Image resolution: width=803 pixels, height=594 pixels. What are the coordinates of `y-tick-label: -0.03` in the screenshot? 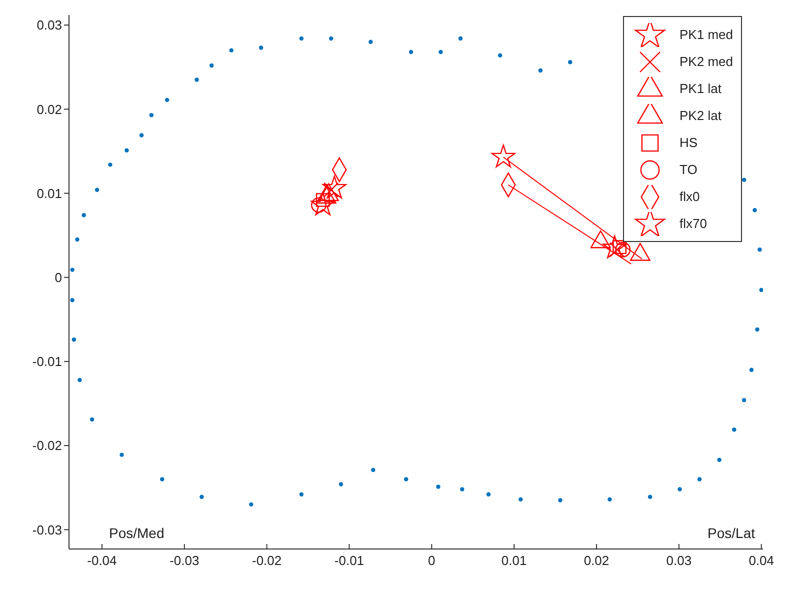 It's located at (47, 530).